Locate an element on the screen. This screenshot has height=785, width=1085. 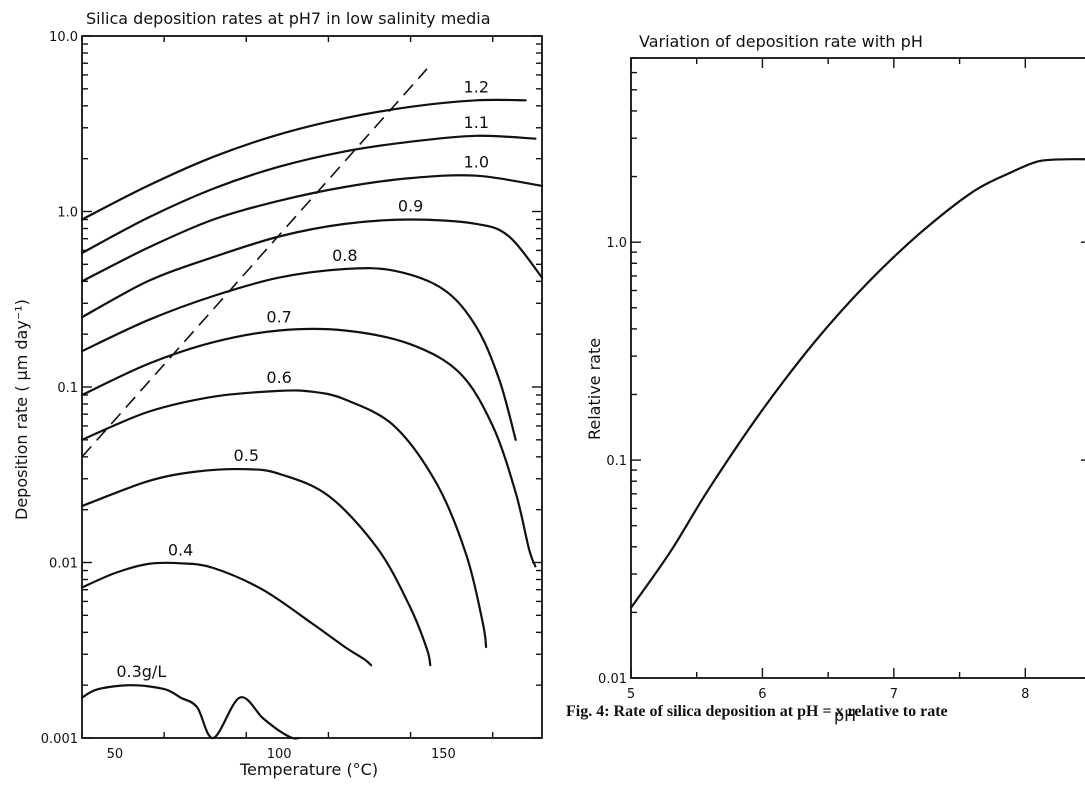
series-label-0-5: 0.5 is located at coordinates (246, 455).